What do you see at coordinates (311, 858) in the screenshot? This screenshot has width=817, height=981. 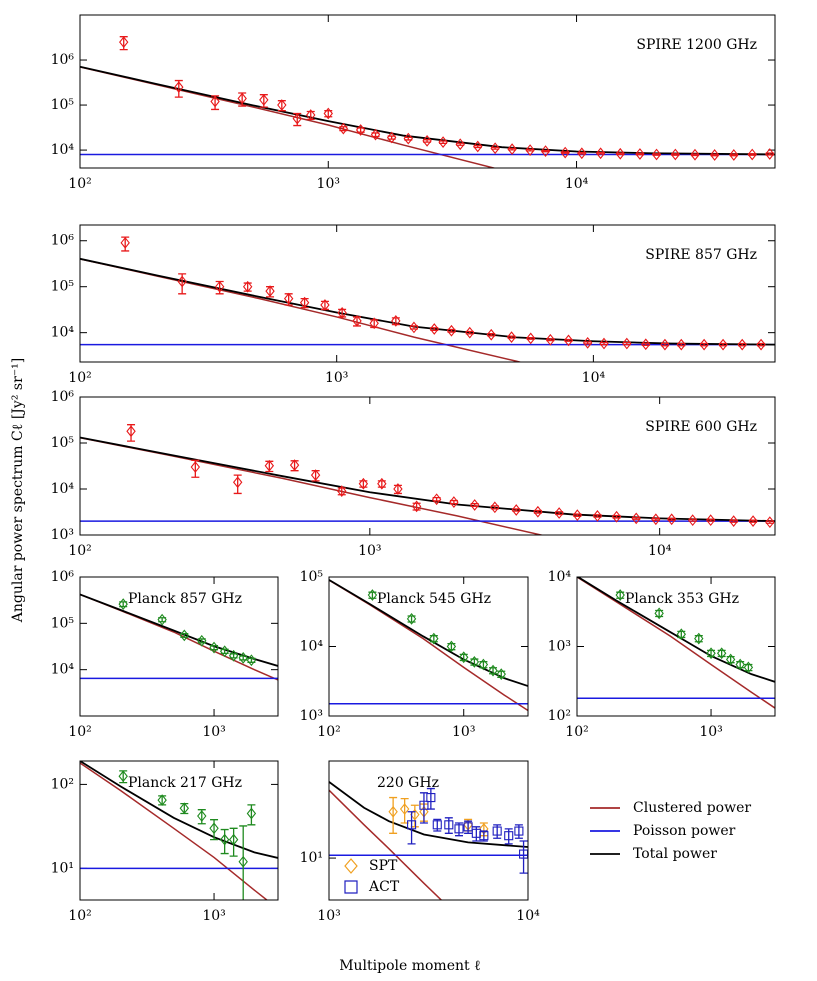 I see `y-tick-label: 10¹` at bounding box center [311, 858].